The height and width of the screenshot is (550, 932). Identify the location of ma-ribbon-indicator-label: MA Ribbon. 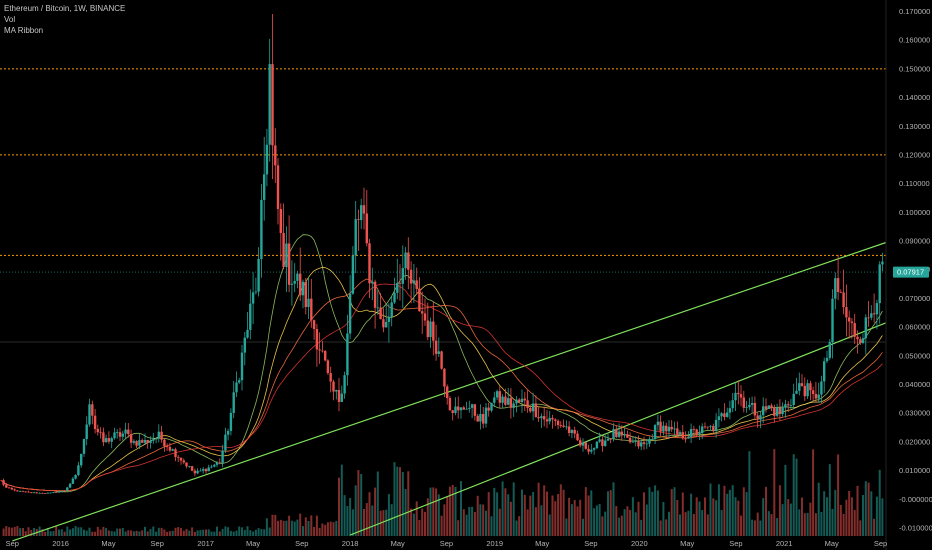
(24, 30).